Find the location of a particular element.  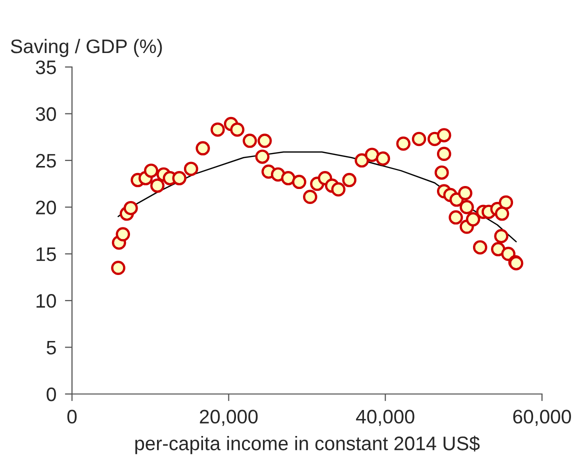

line-series is located at coordinates (317, 196).